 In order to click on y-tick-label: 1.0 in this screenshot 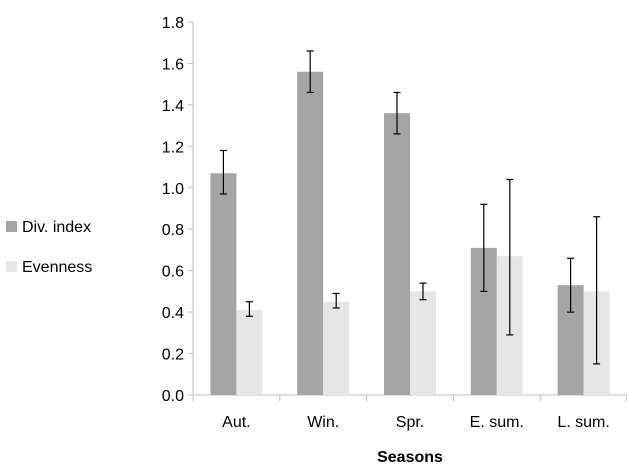, I will do `click(173, 189)`.